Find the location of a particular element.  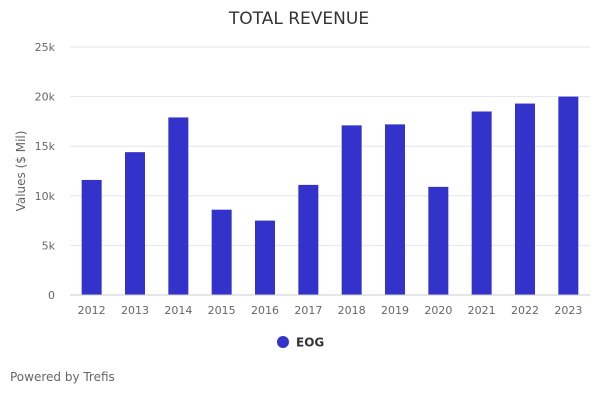

bar-2012 is located at coordinates (91, 237).